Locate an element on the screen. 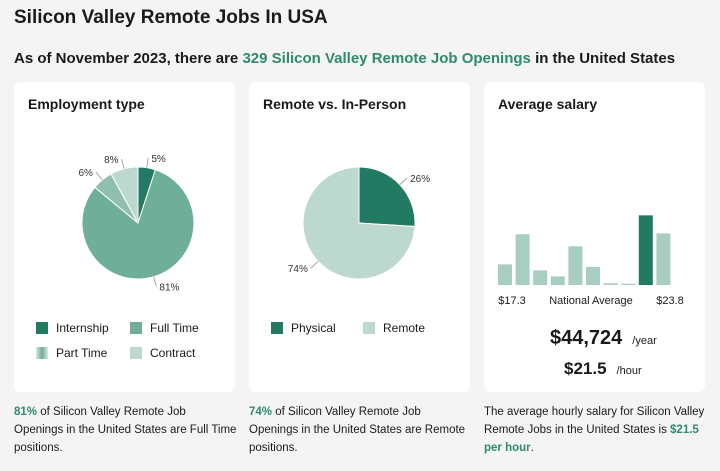 This screenshot has width=720, height=471. salary-footer-end: . is located at coordinates (532, 448).